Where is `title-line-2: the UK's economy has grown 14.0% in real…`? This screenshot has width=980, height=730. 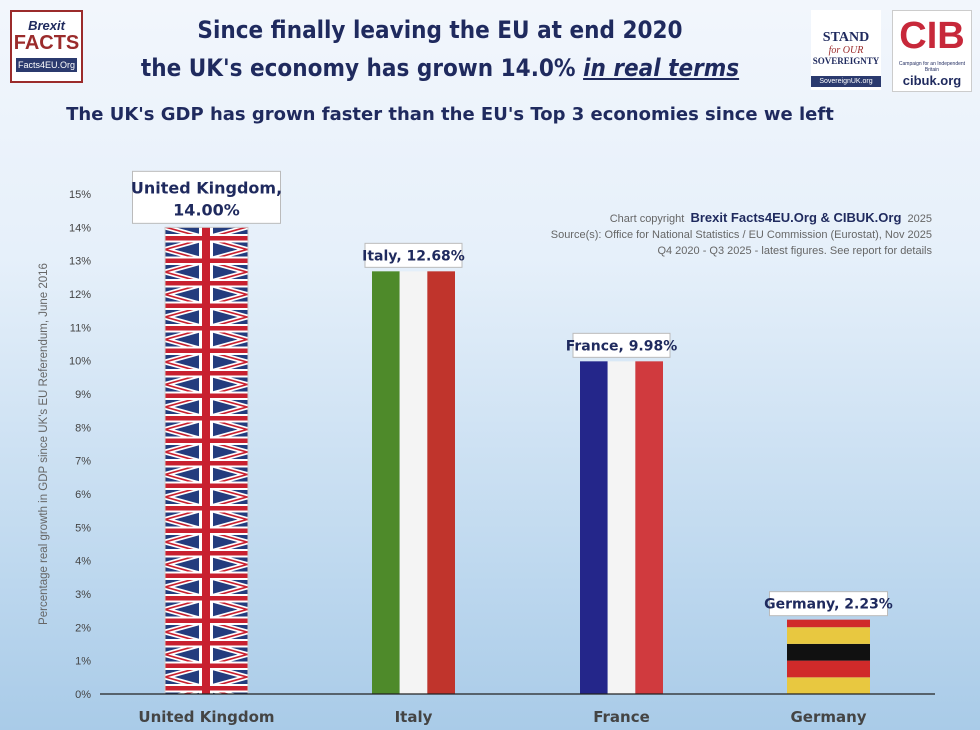 title-line-2: the UK's economy has grown 14.0% in real… is located at coordinates (440, 68).